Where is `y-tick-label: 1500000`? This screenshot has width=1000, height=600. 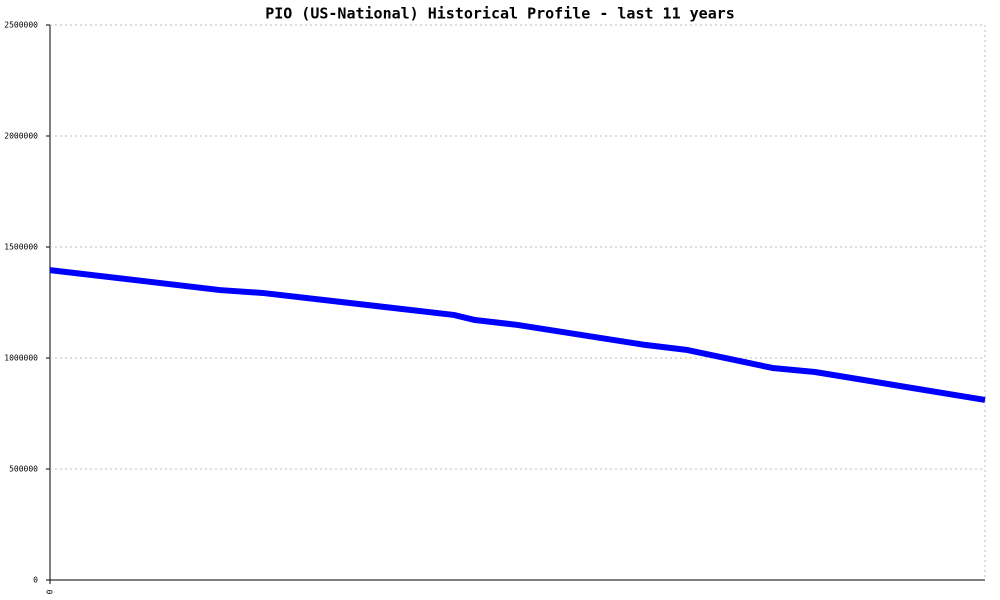 y-tick-label: 1500000 is located at coordinates (21, 247).